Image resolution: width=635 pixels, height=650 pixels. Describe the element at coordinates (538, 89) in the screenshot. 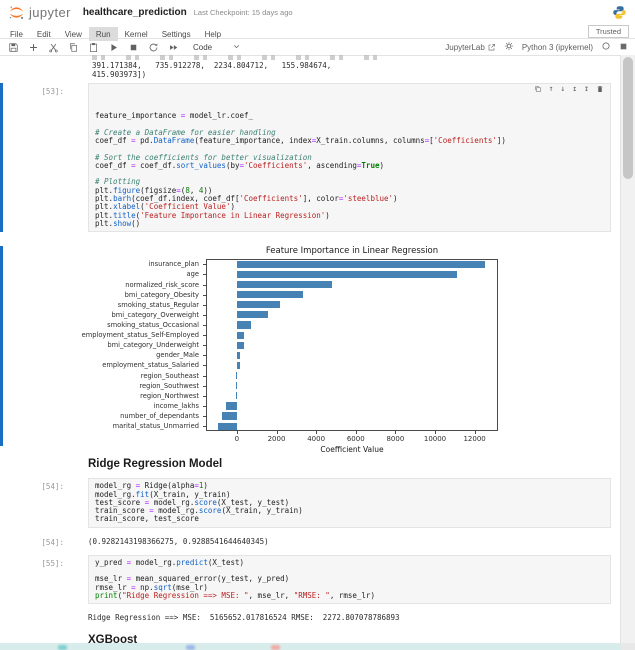

I see `duplicate-cell-button` at that location.